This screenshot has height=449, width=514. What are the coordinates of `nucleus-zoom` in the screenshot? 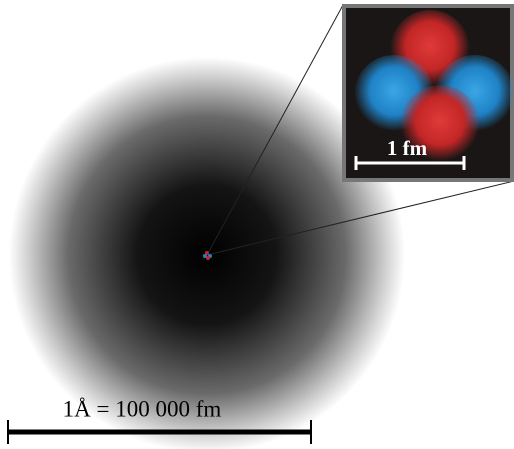 It's located at (434, 87).